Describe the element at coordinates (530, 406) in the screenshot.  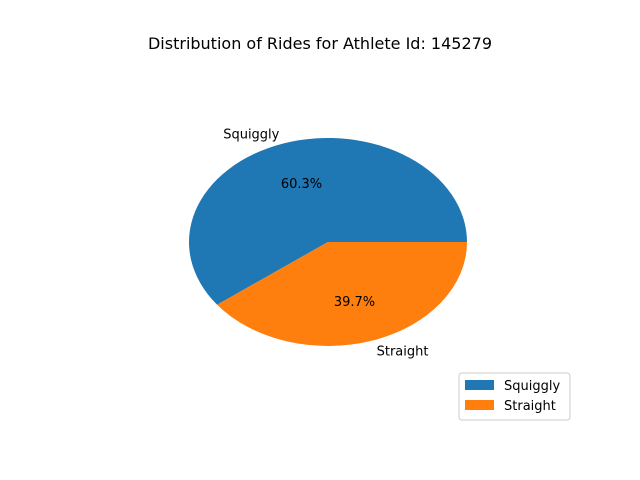
I see `legend-label-straight: Straight` at that location.